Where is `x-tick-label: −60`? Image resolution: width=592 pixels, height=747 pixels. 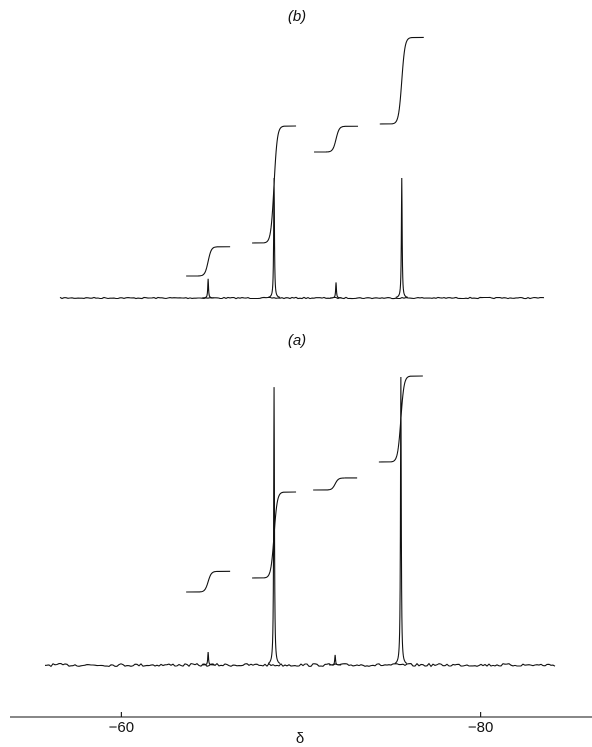 x-tick-label: −60 is located at coordinates (121, 727).